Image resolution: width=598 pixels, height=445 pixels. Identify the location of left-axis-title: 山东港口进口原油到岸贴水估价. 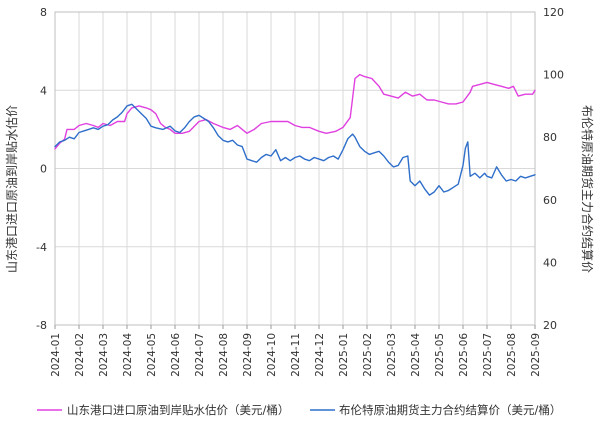
(12, 189).